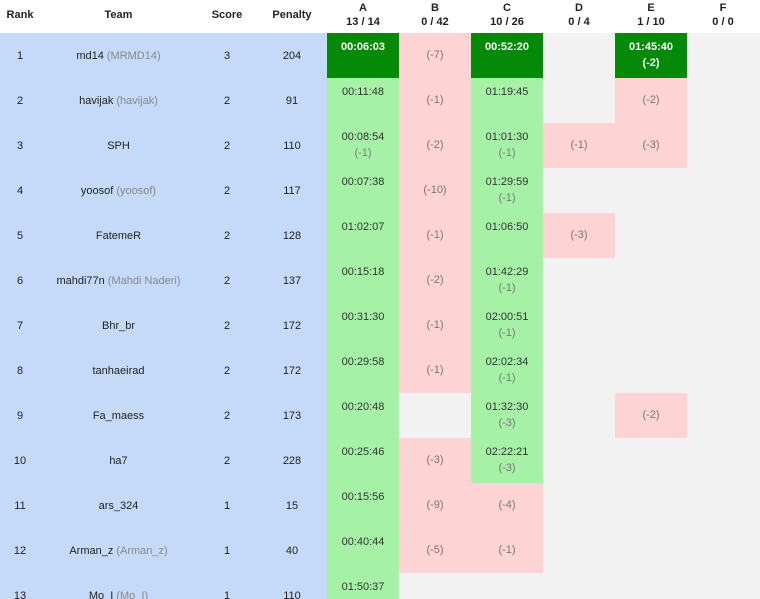 The image size is (760, 599). Describe the element at coordinates (507, 145) in the screenshot. I see `problem-c-cell: 01:01:30 (-1)` at that location.